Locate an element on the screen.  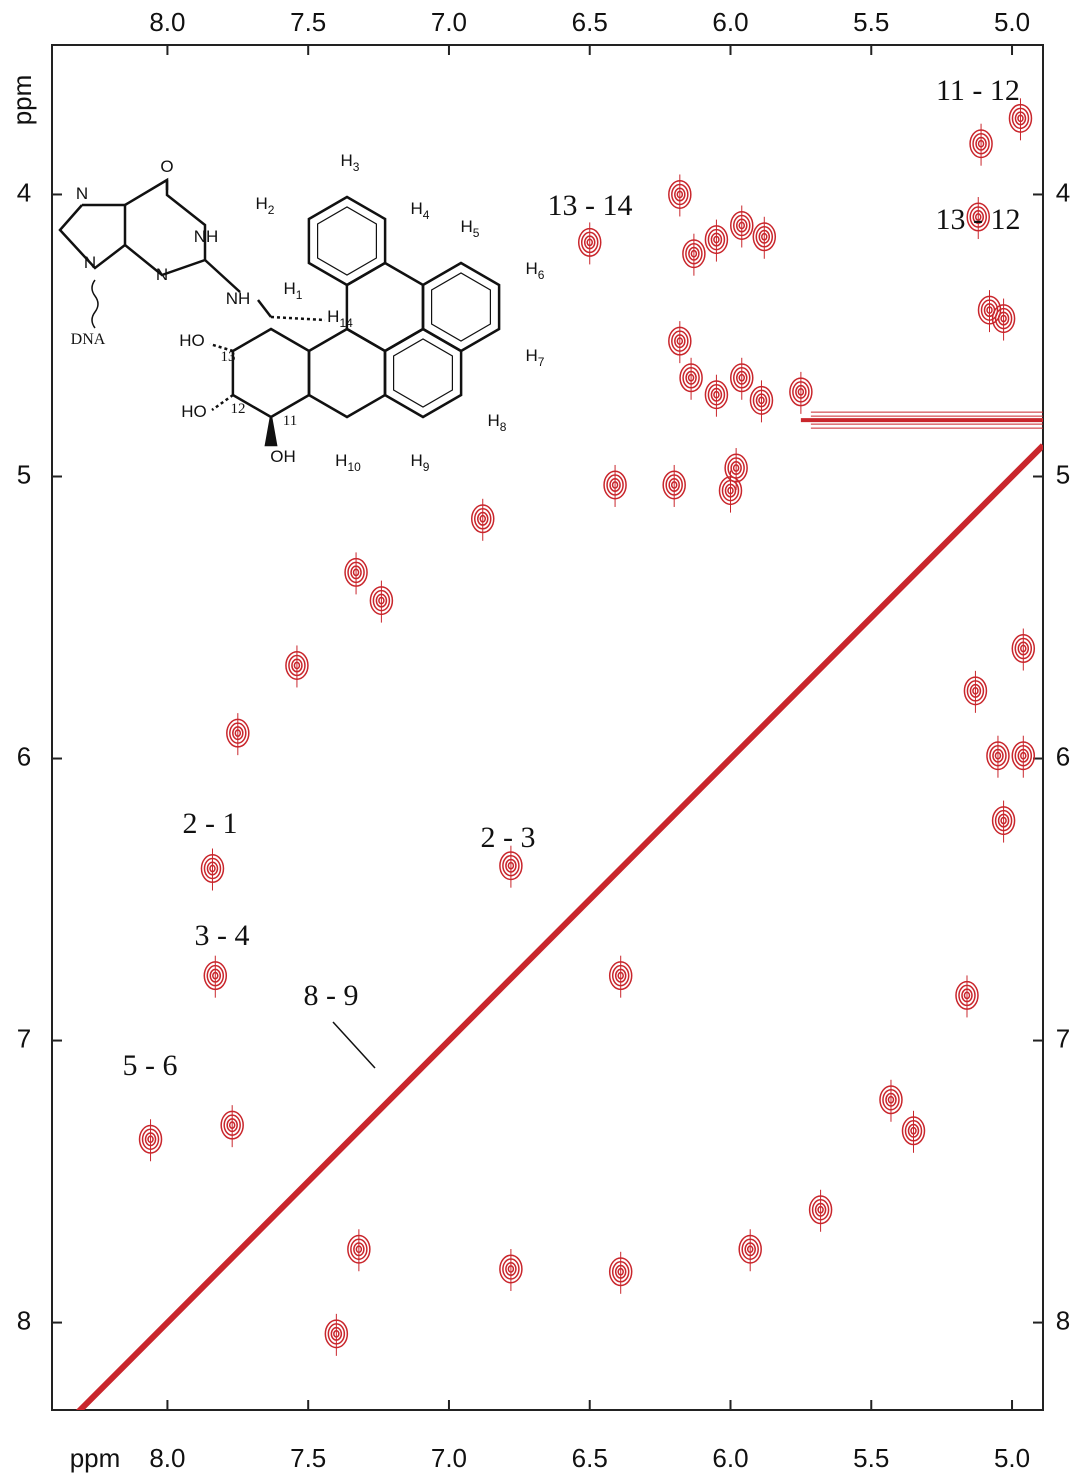
structure-label: H5 is located at coordinates (470, 228).